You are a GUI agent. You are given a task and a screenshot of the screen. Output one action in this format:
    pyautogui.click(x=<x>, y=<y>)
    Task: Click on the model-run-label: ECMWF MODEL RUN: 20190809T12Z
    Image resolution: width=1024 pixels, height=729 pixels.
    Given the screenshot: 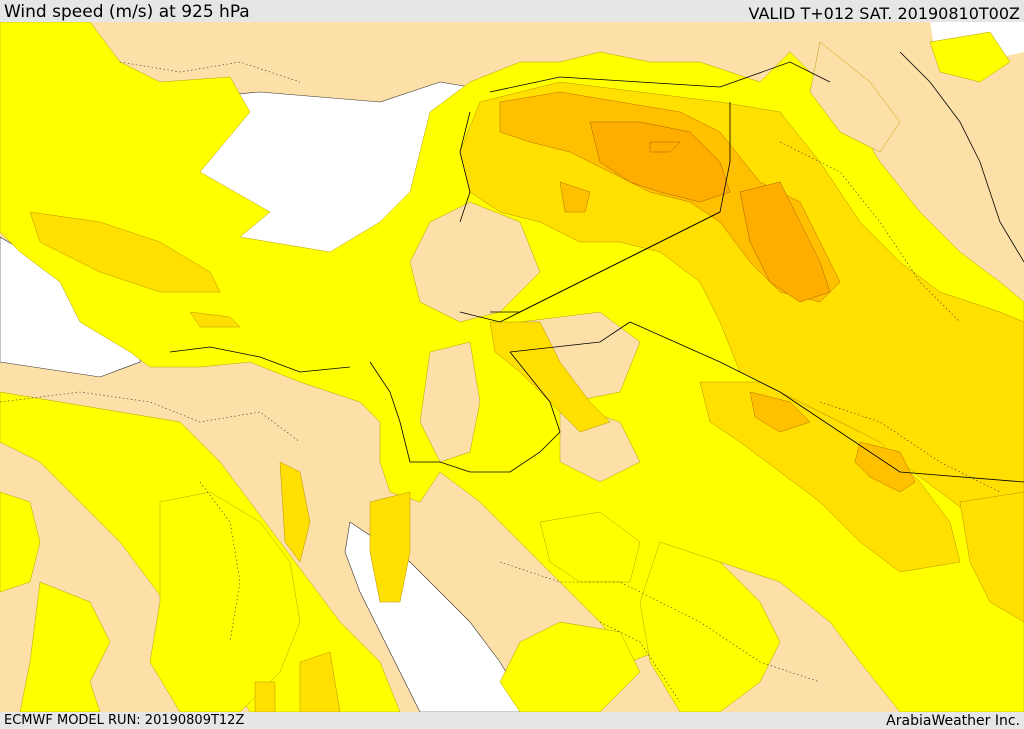 What is the action you would take?
    pyautogui.click(x=124, y=720)
    